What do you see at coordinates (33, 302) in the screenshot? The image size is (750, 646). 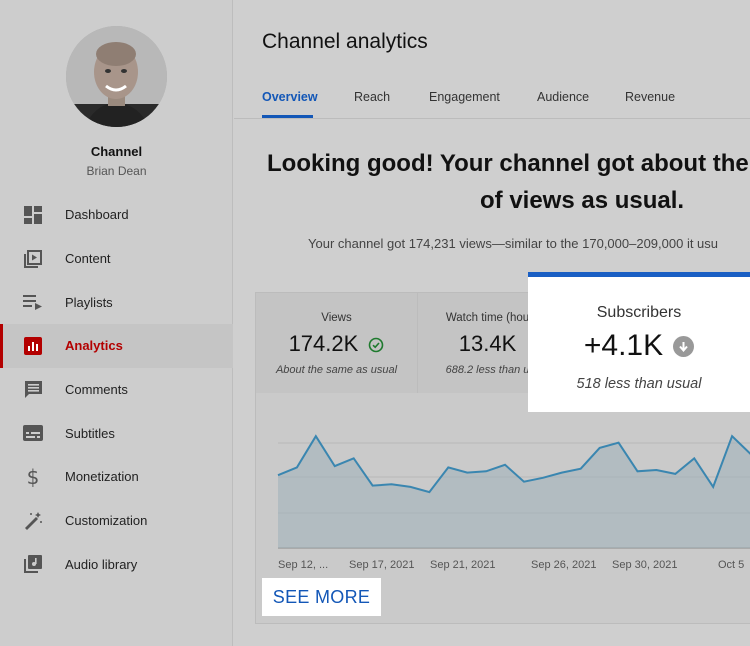 I see `playlists-icon` at bounding box center [33, 302].